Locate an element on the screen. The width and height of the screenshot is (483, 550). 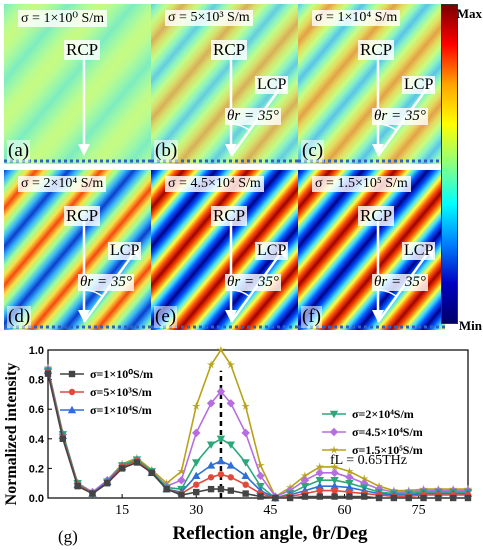
field-panel-b: σ = 5×10³ S/m RCP LCP θr = 35° (b) is located at coordinates (224, 84).